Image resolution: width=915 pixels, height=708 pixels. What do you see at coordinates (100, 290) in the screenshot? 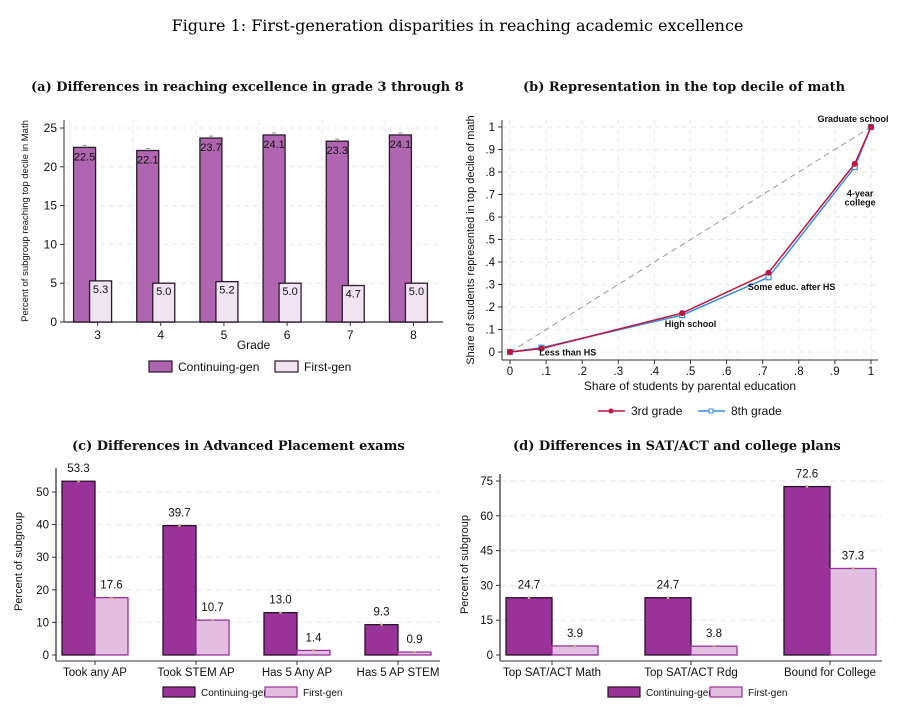
I see `data-label-first-gen: 5.3` at bounding box center [100, 290].